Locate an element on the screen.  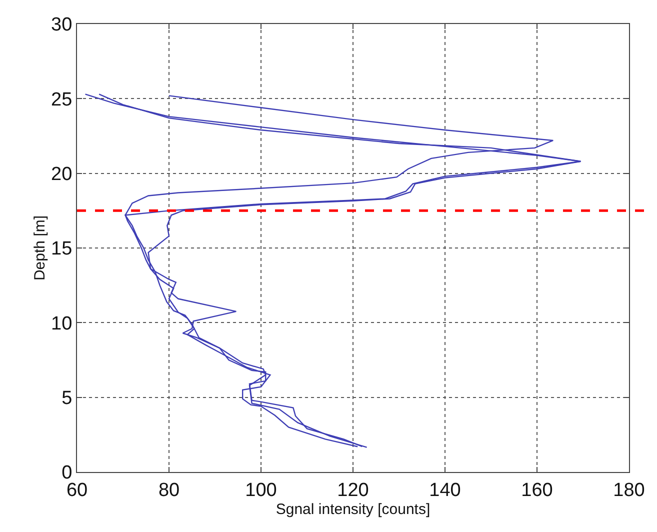
y-tick-label: 5 is located at coordinates (67, 398).